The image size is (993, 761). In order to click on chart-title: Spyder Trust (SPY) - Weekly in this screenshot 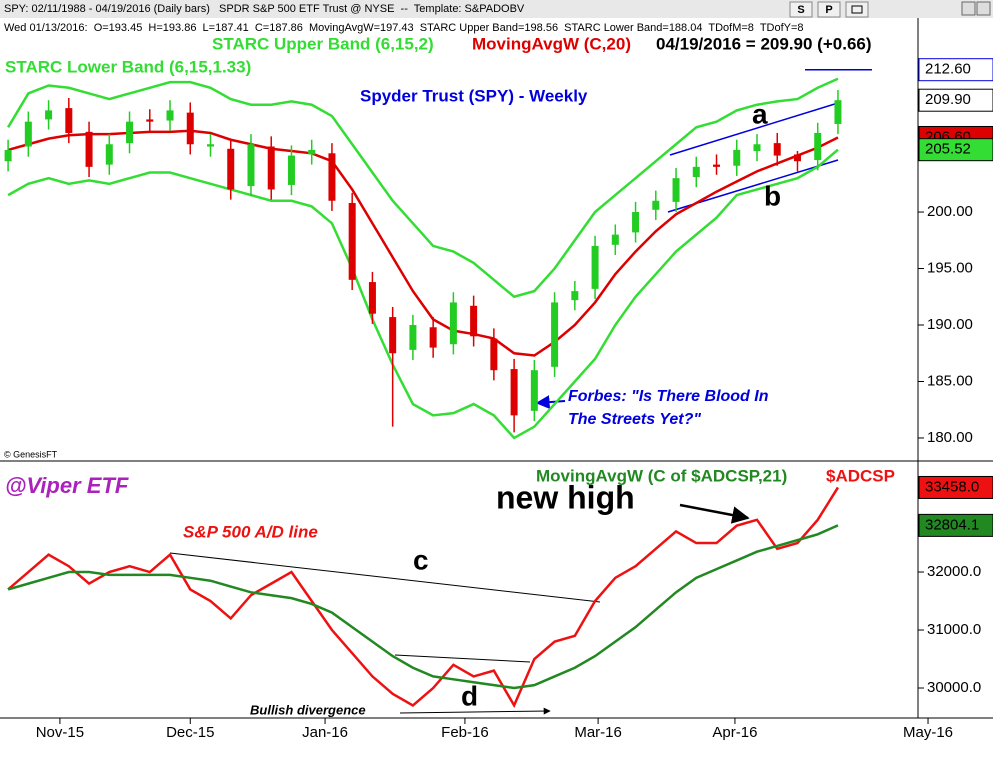, I will do `click(474, 95)`.